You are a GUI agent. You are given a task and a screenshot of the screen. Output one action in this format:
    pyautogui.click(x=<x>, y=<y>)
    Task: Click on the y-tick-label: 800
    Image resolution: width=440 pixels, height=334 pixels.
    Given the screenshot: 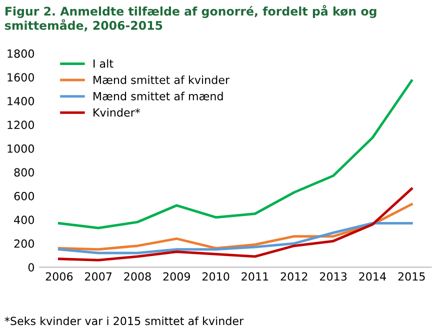 What is the action you would take?
    pyautogui.click(x=24, y=172)
    